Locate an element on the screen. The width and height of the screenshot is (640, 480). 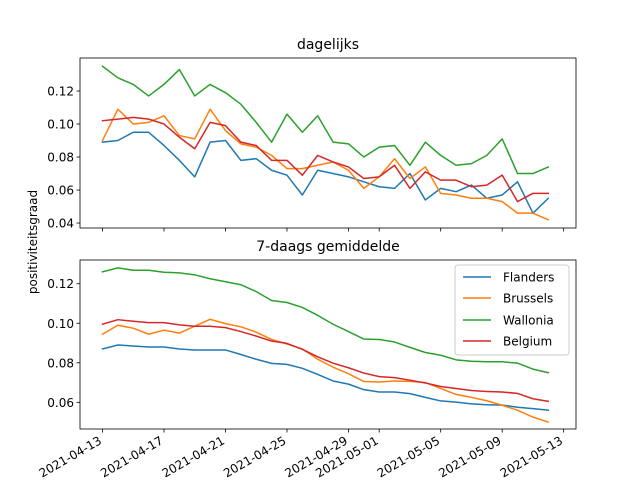
y-tick-label: 0.04 is located at coordinates (60, 224).